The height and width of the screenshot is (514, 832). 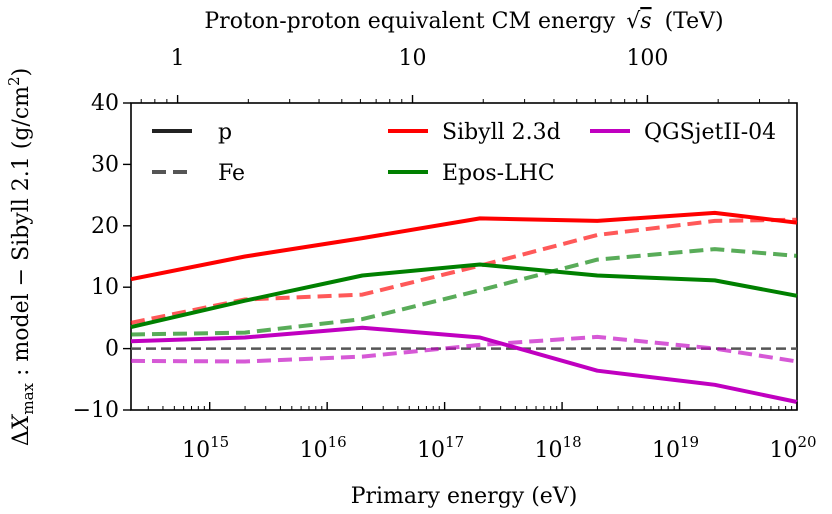 What do you see at coordinates (501, 132) in the screenshot?
I see `legend-label-sibyll-2-3d: Sibyll 2.3d` at bounding box center [501, 132].